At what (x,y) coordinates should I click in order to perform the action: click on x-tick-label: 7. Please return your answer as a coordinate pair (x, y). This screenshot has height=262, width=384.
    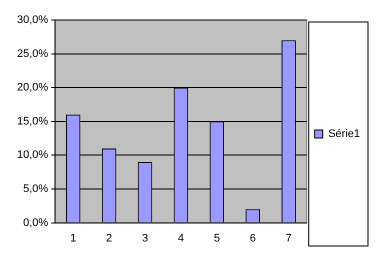
    Looking at the image, I should click on (289, 238).